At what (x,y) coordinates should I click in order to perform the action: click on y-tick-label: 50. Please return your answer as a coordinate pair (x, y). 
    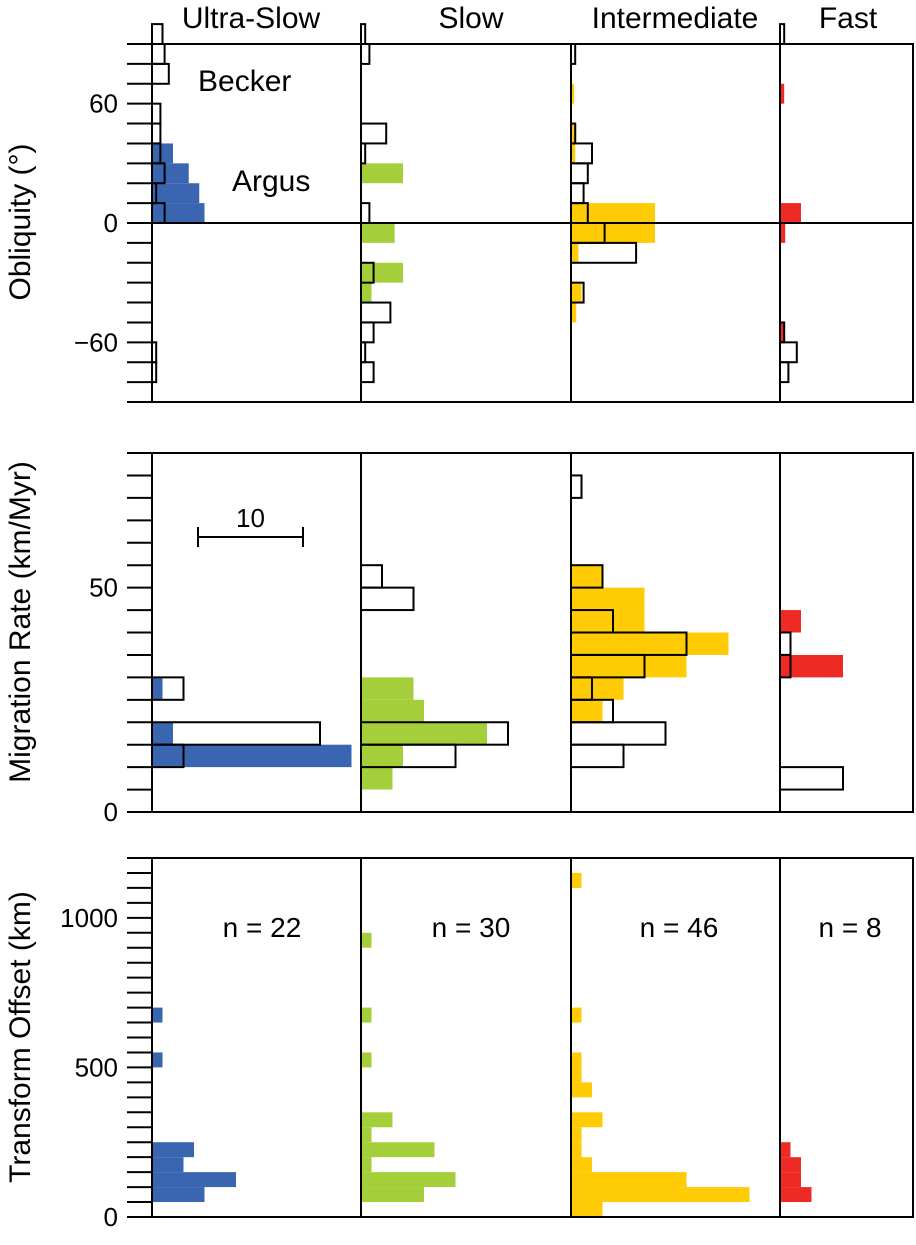
    Looking at the image, I should click on (103, 588).